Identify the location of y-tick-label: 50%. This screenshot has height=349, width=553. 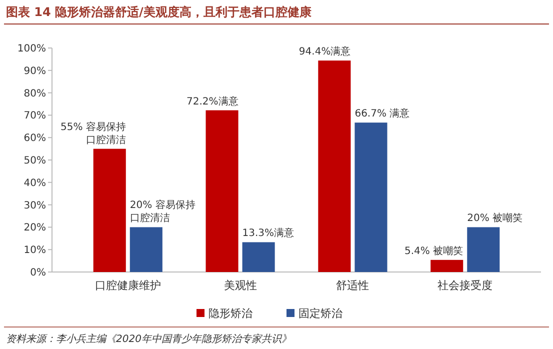
(35, 161).